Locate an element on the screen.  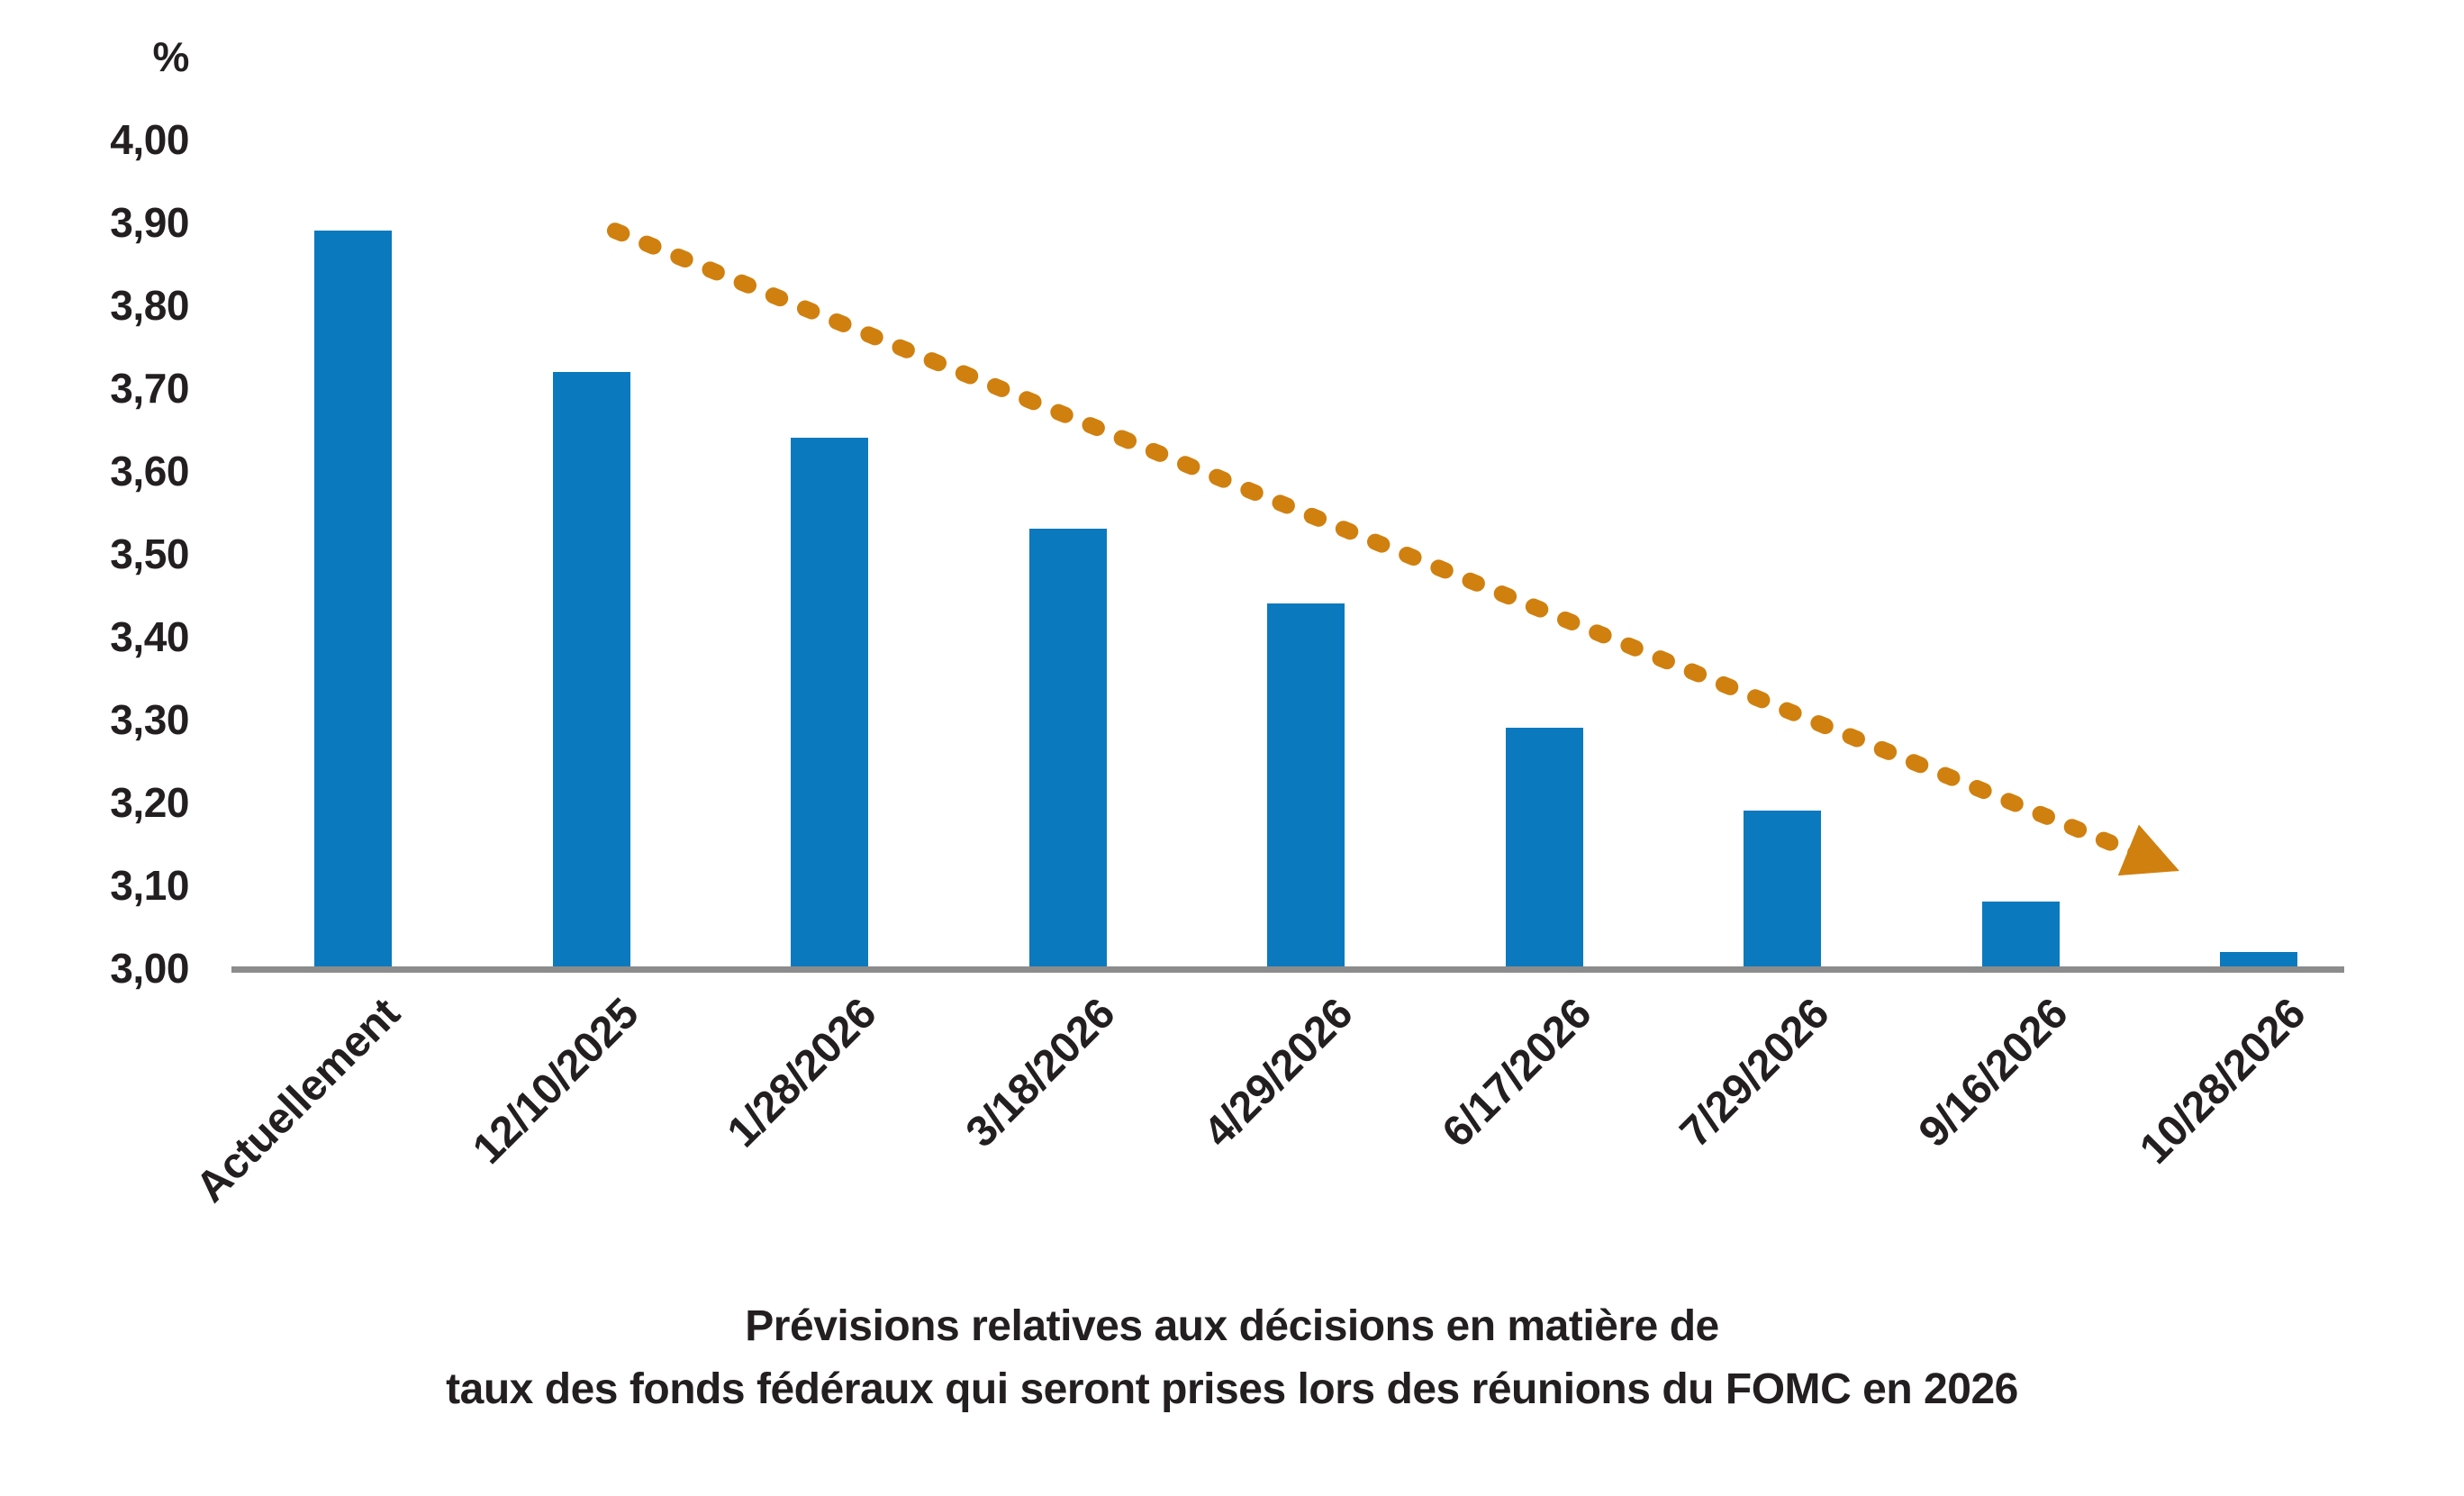
x-axis-tick-label: 4/29/2026 is located at coordinates (1278, 1073).